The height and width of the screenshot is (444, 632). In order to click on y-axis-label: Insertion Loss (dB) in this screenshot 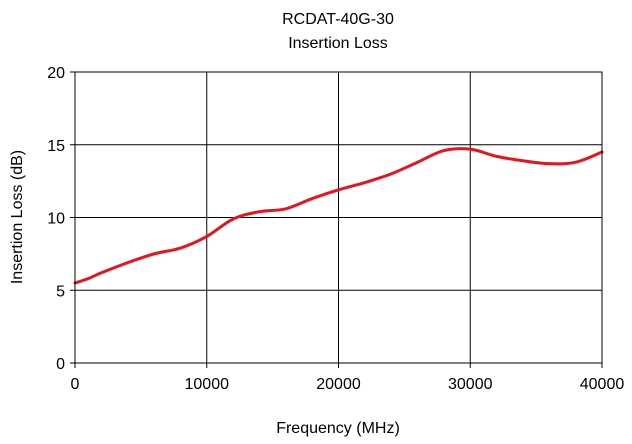, I will do `click(17, 217)`.